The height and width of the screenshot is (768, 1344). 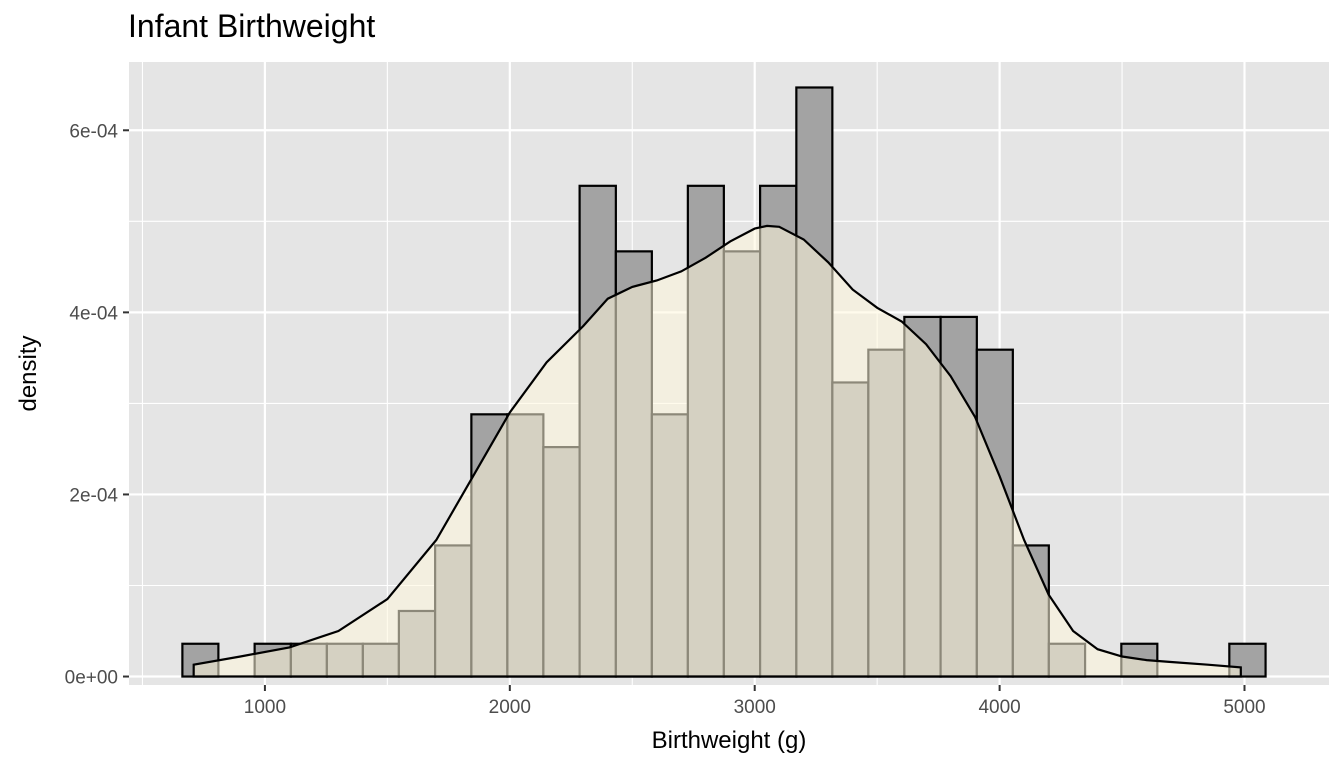 I want to click on y-axis: 0e+00 2e-04 4e-04 6e-04, so click(x=97, y=405).